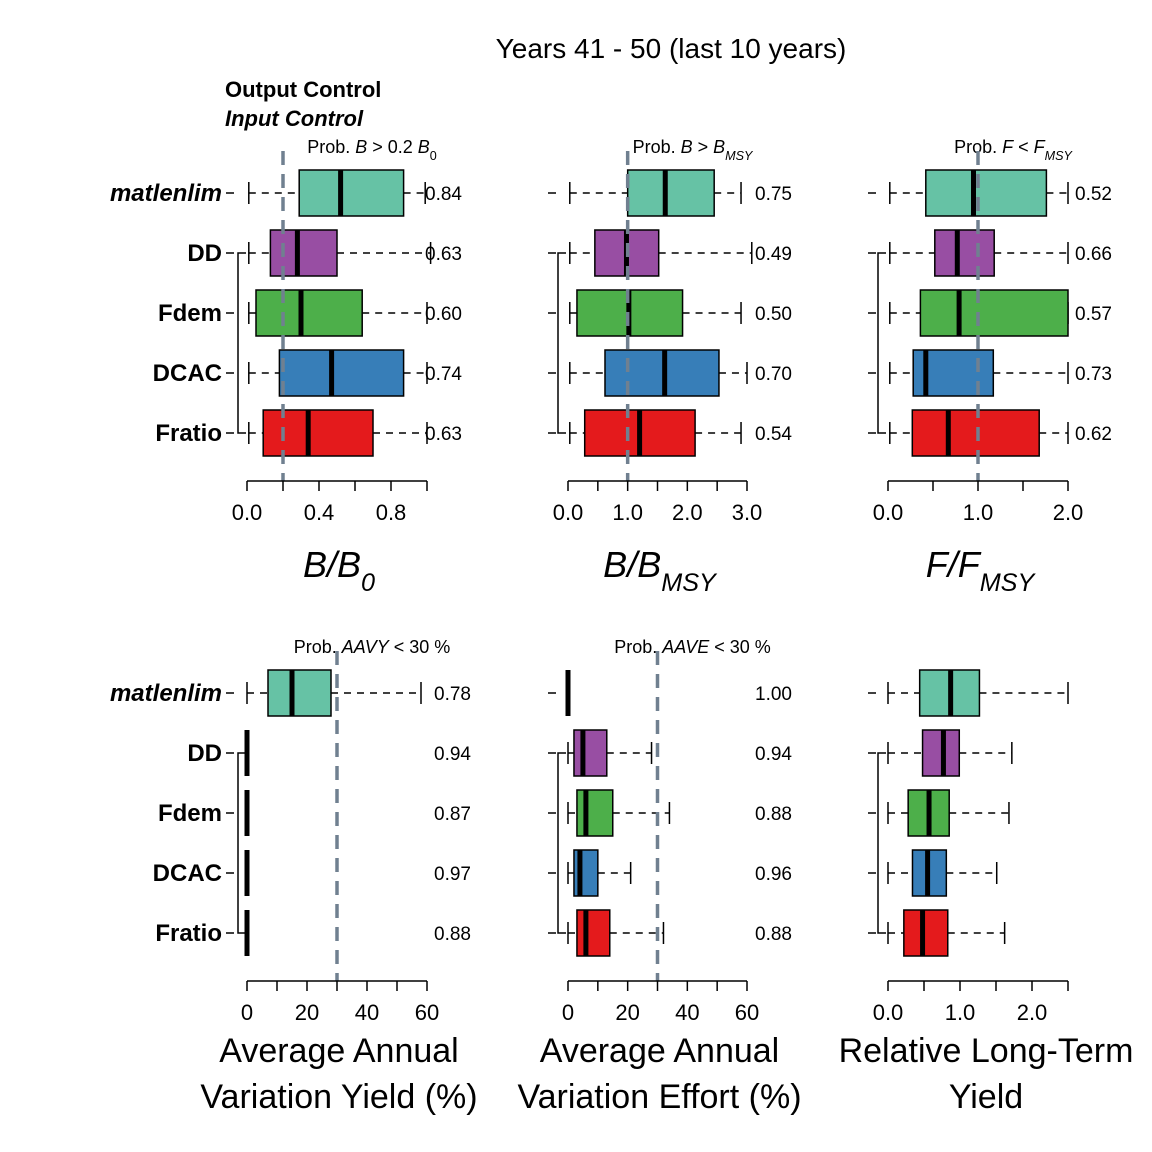 Image resolution: width=1152 pixels, height=1152 pixels. Describe the element at coordinates (773, 194) in the screenshot. I see `prob-value: 0.75` at that location.